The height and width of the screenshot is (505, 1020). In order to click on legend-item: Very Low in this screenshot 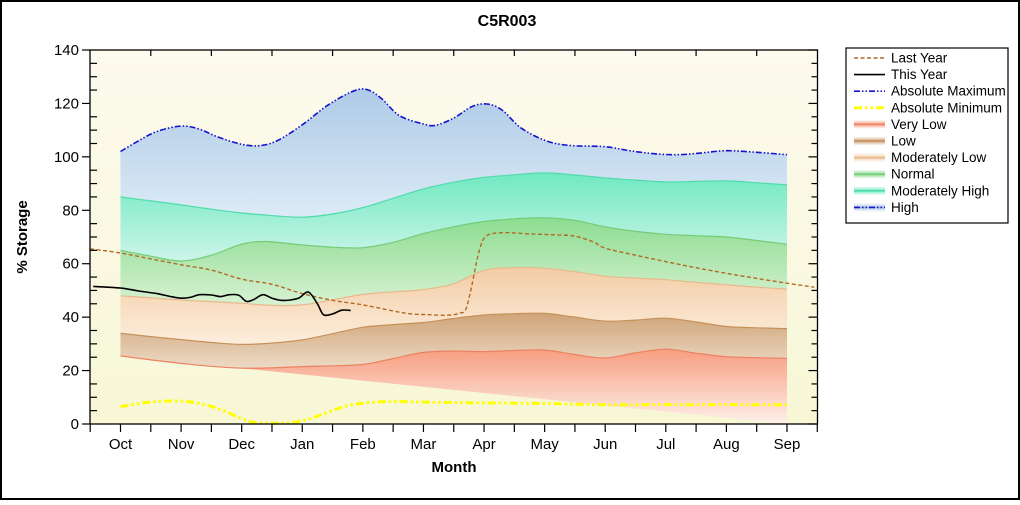, I will do `click(900, 124)`.